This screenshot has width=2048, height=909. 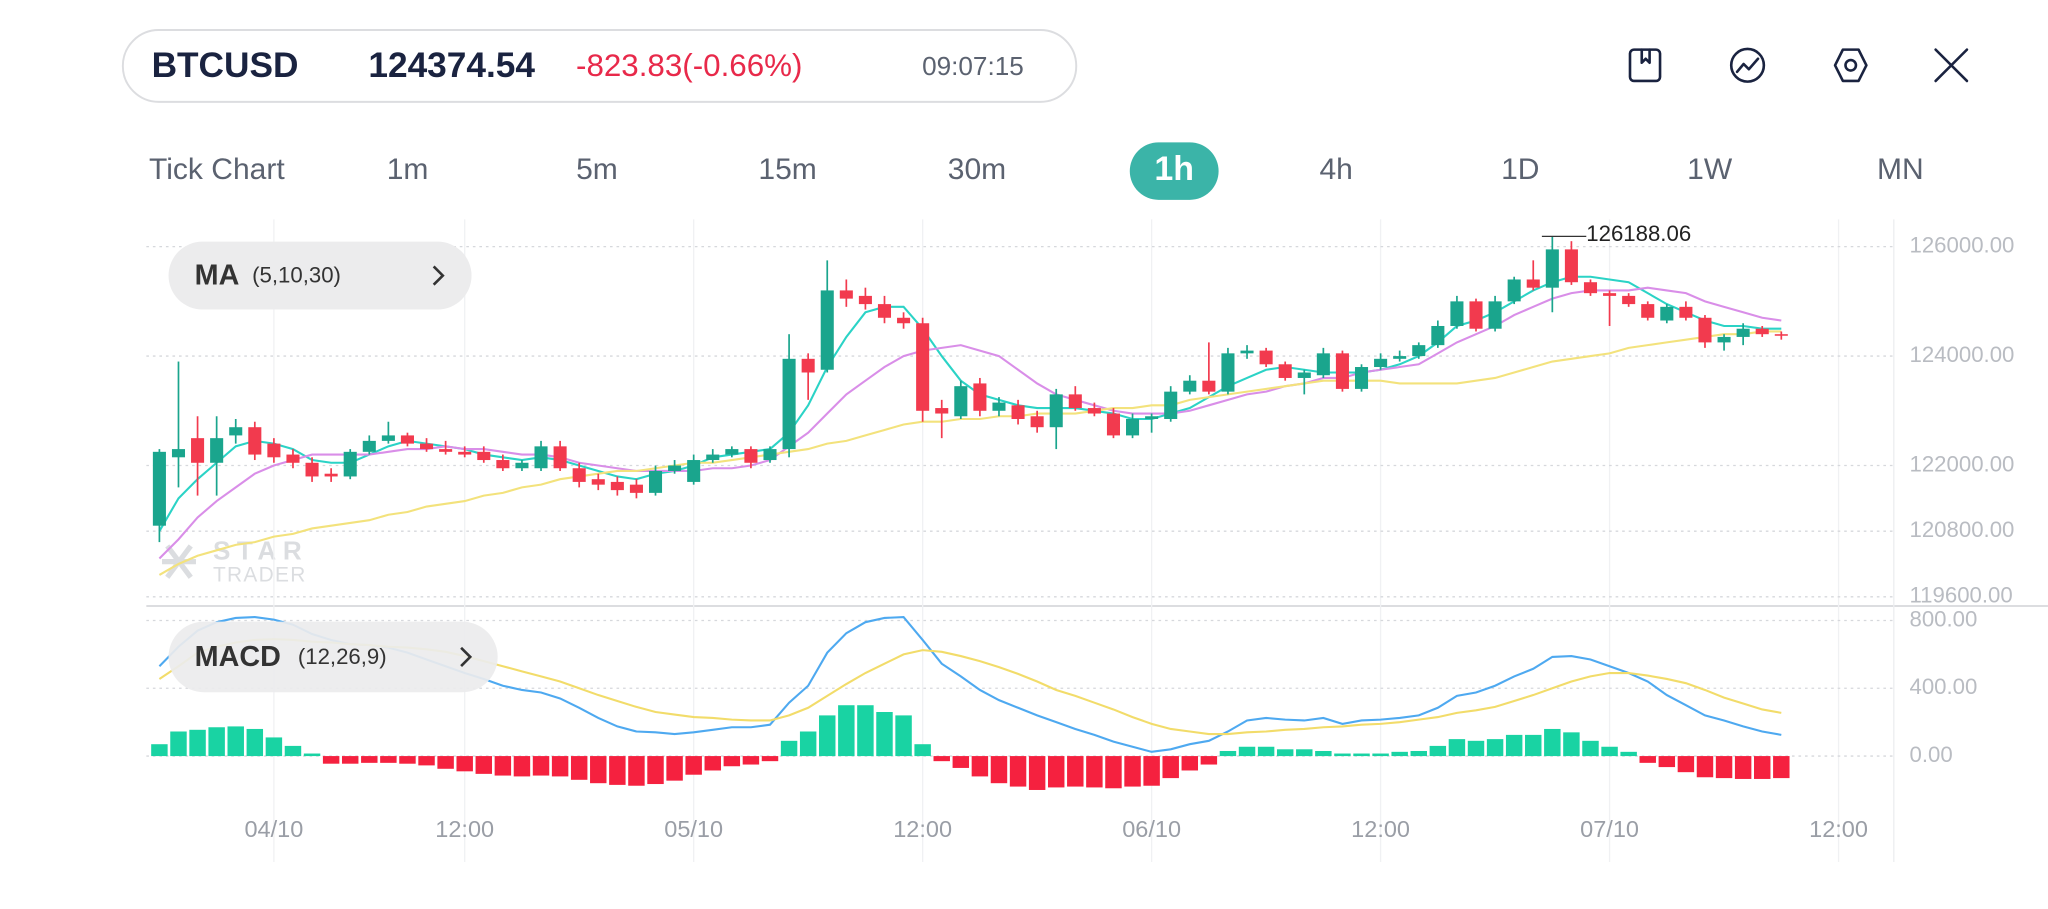 What do you see at coordinates (1951, 65) in the screenshot?
I see `close-icon` at bounding box center [1951, 65].